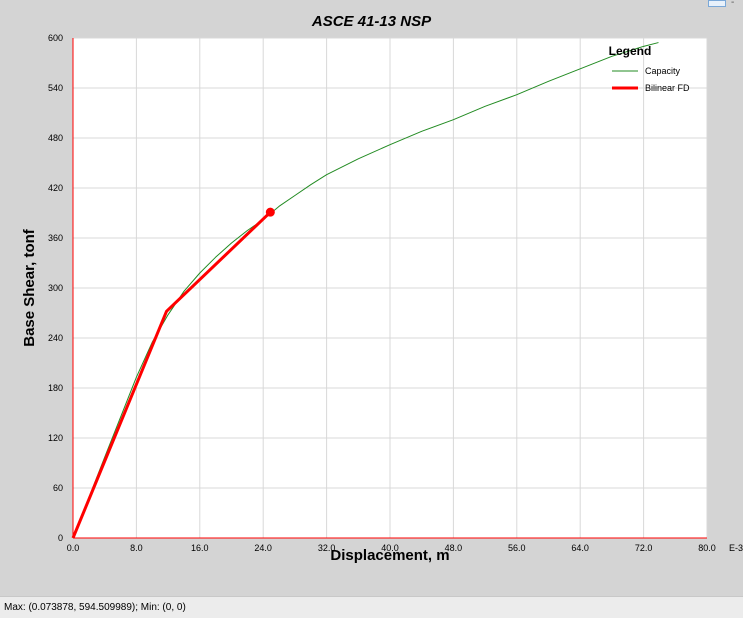 The width and height of the screenshot is (743, 619). I want to click on legend: Legend Capacity Bilinear FD, so click(649, 68).